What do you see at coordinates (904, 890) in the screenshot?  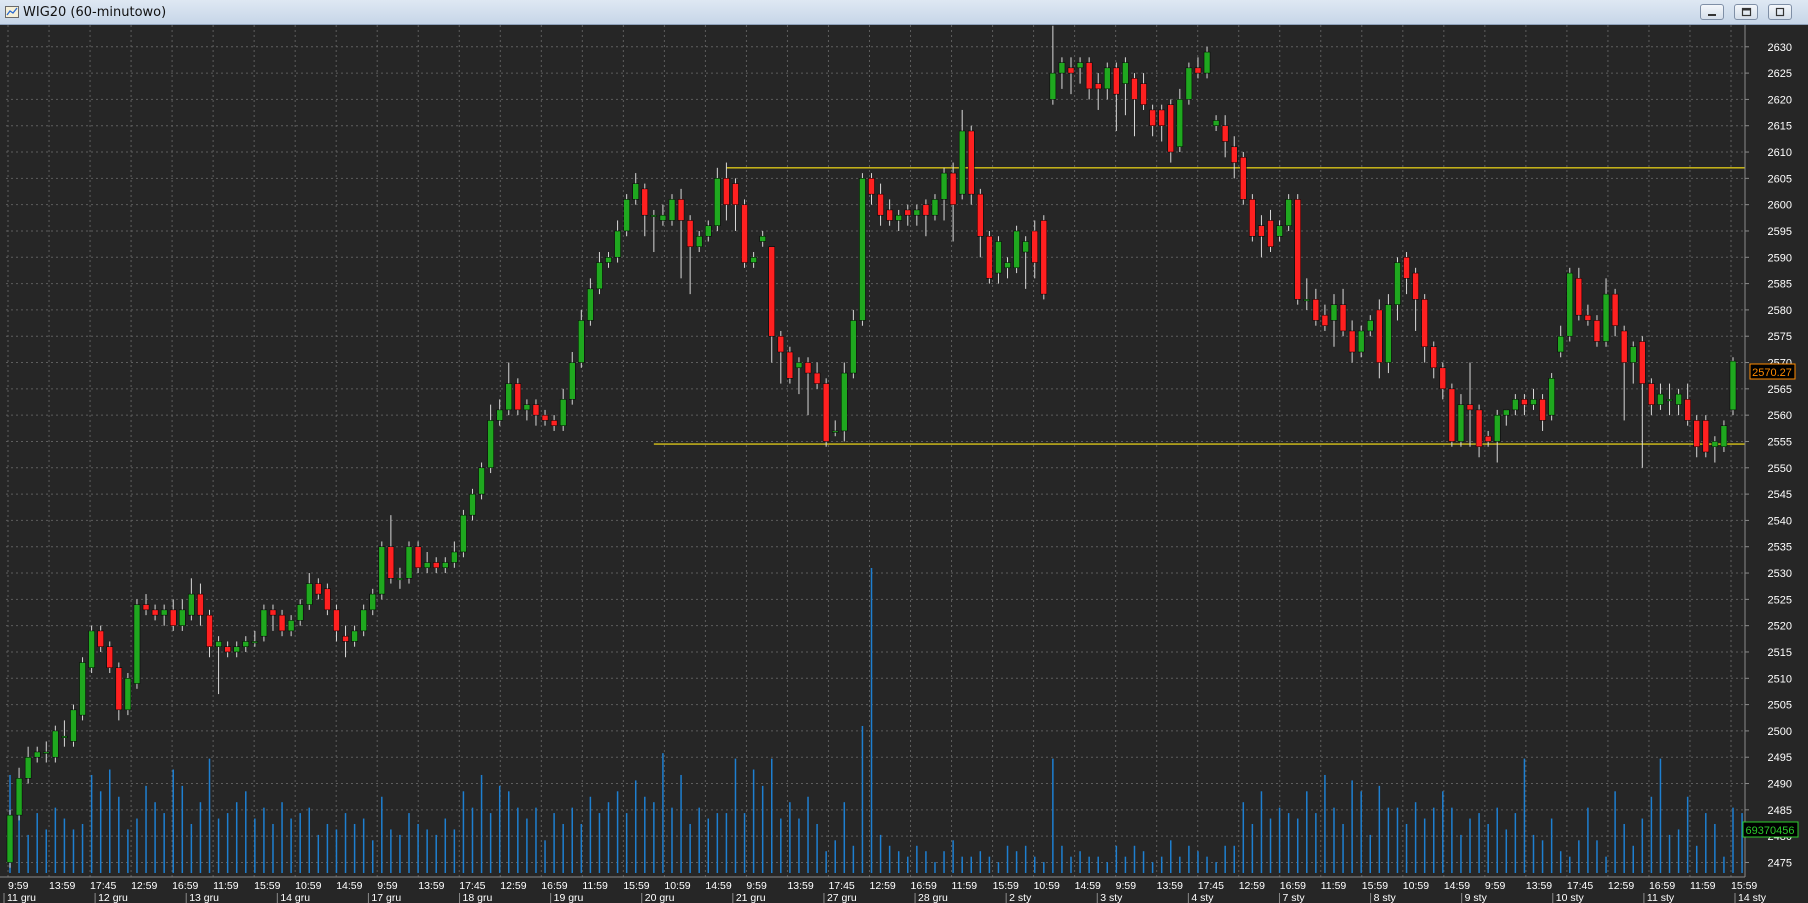 I see `time-axis-area` at bounding box center [904, 890].